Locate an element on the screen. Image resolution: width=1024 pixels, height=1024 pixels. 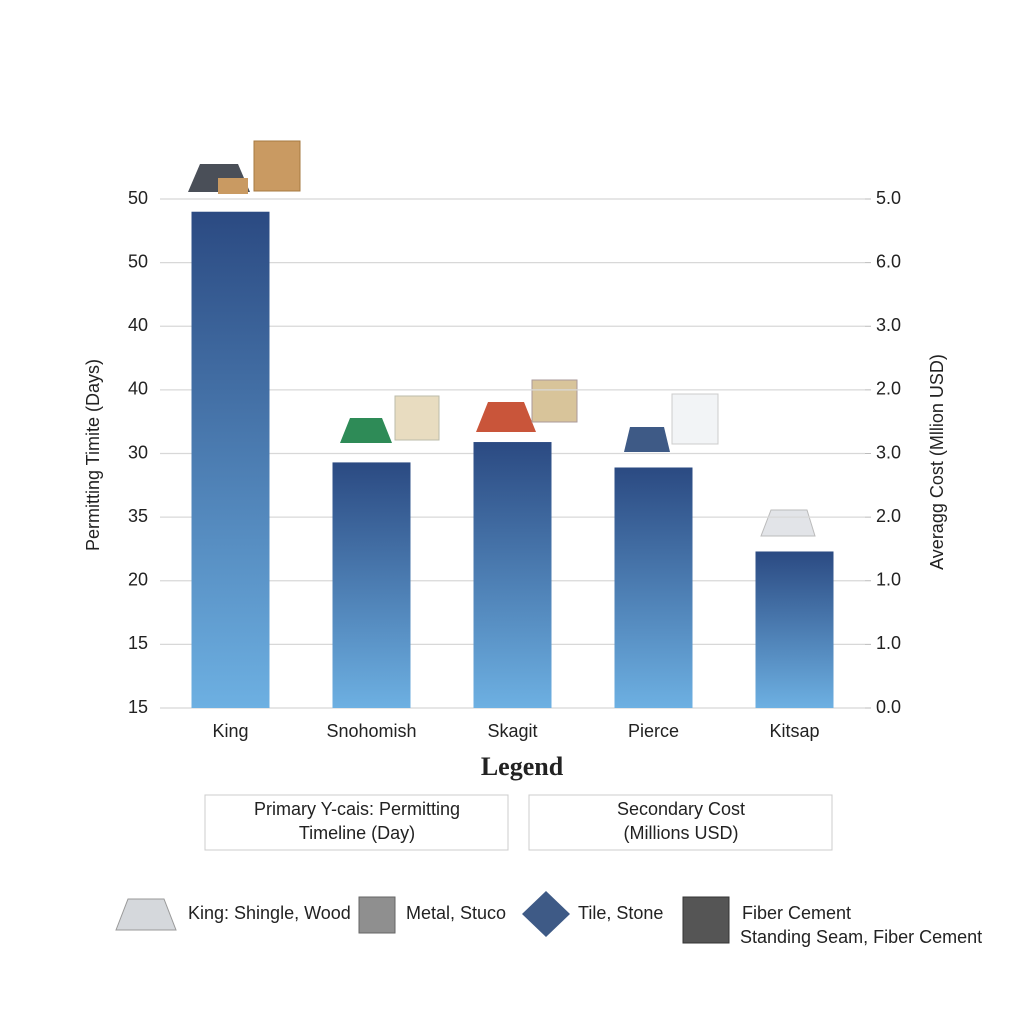
y-tick-label: 30 is located at coordinates (138, 452).